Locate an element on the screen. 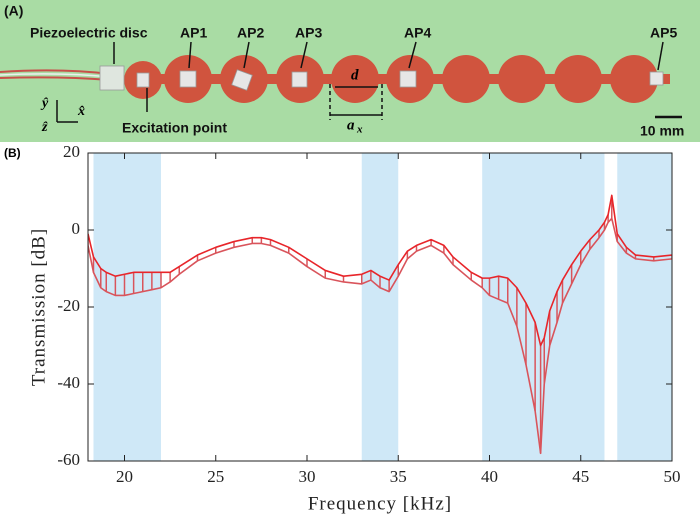 The width and height of the screenshot is (700, 522). y-axis-label: Transmission [dB] is located at coordinates (38, 307).